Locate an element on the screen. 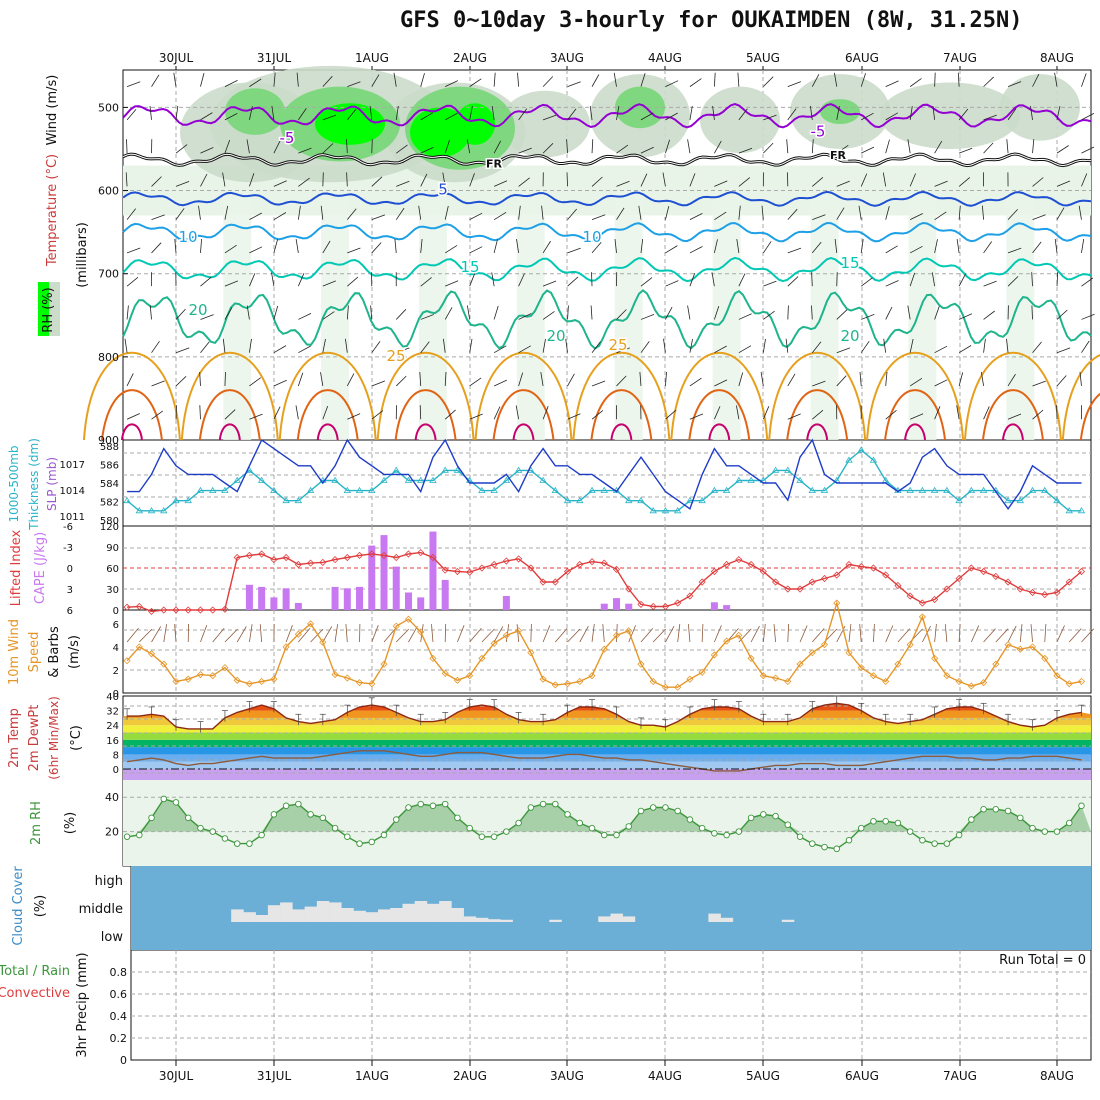 The image size is (1100, 1100). top-date-label: 3AUG is located at coordinates (567, 58).